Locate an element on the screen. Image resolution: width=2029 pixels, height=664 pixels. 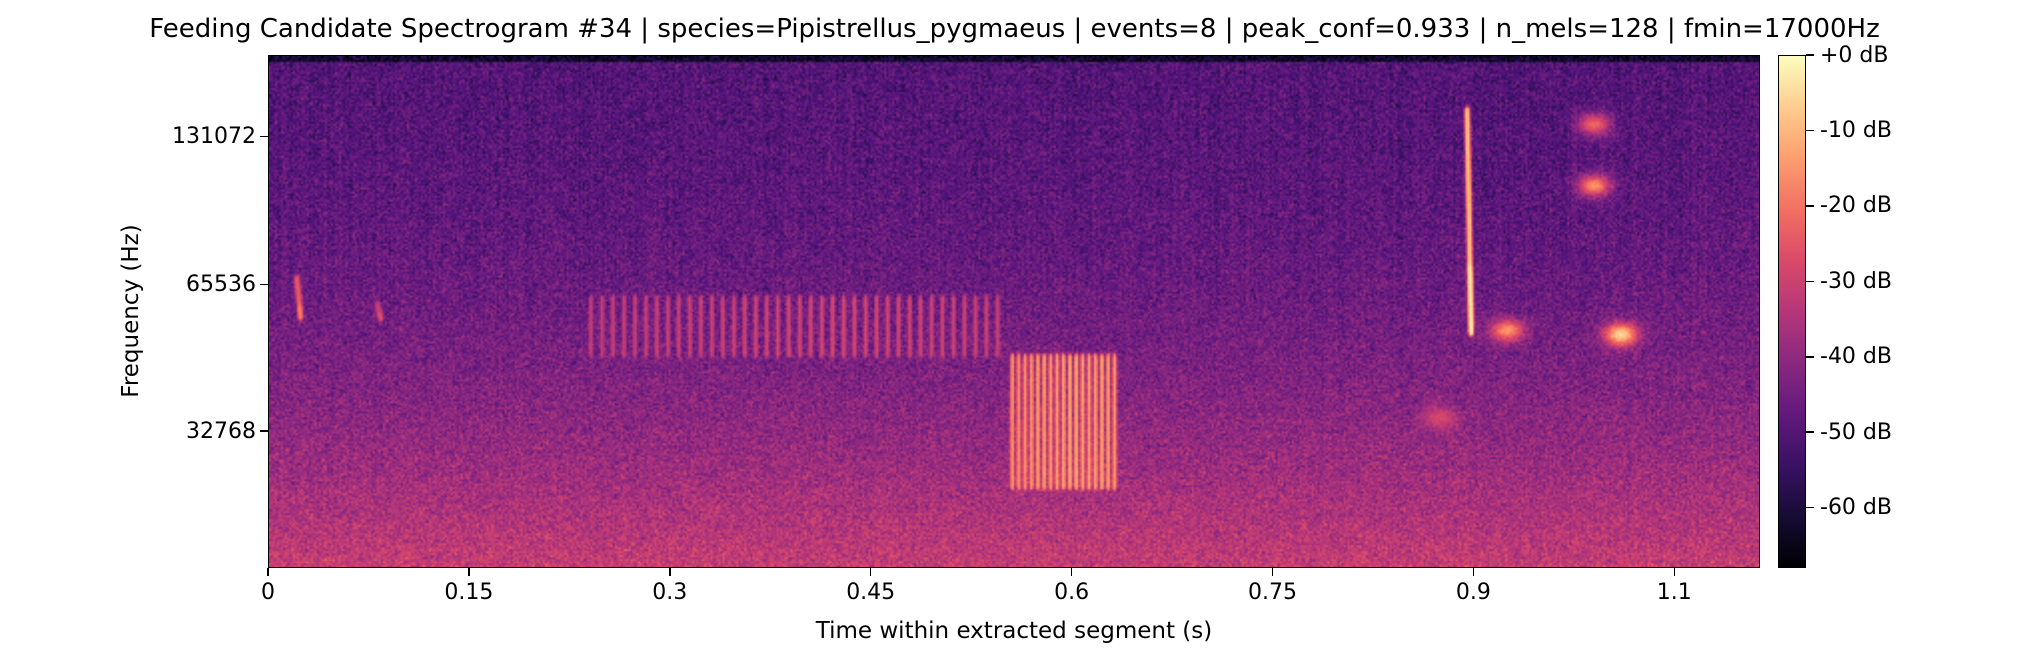
y-tick-label: 32768 is located at coordinates (221, 431).